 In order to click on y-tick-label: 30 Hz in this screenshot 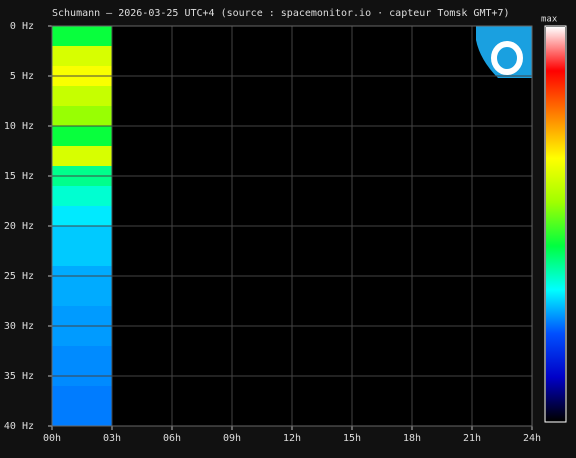, I will do `click(19, 326)`.